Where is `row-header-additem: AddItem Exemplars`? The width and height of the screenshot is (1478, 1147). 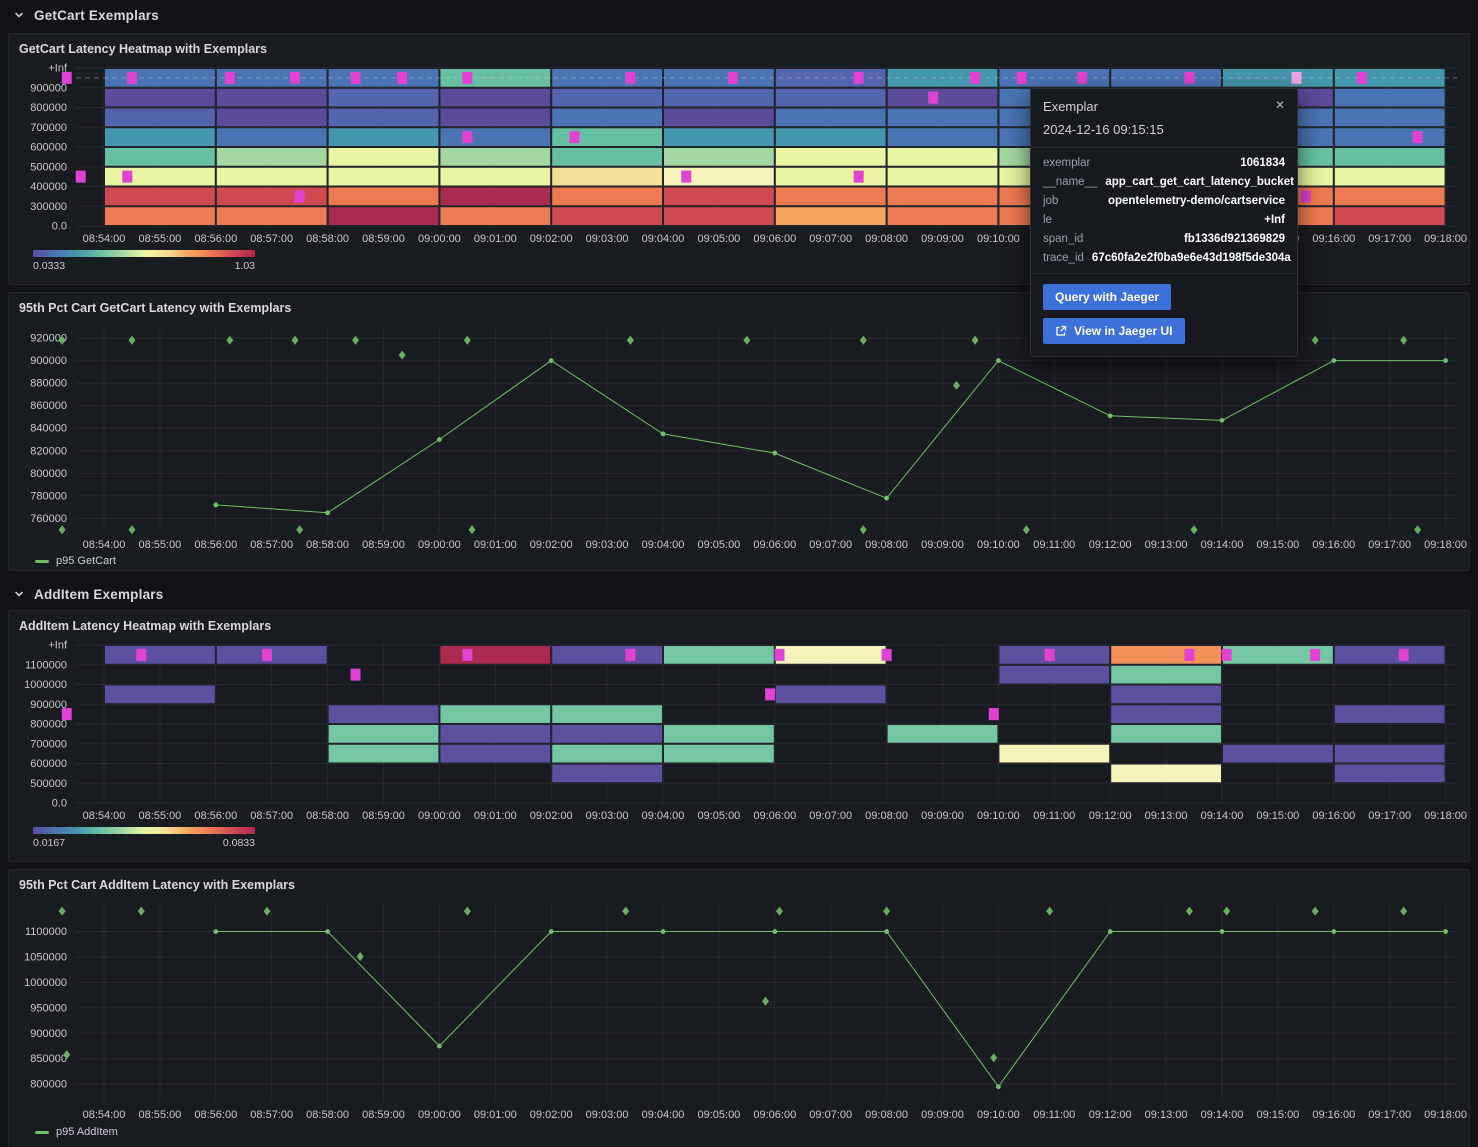
row-header-additem: AddItem Exemplars is located at coordinates (739, 594).